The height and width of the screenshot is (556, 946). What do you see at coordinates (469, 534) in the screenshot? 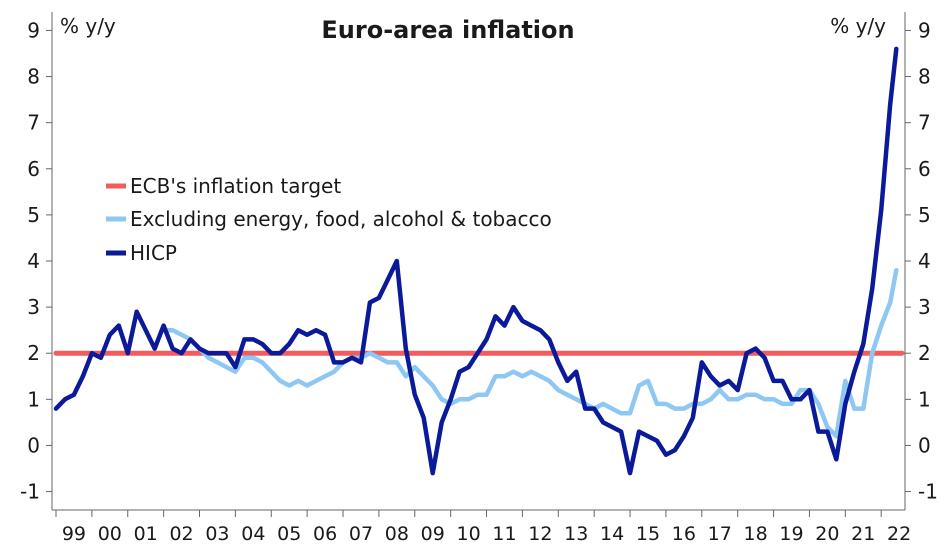
I see `xtick-label: 10` at bounding box center [469, 534].